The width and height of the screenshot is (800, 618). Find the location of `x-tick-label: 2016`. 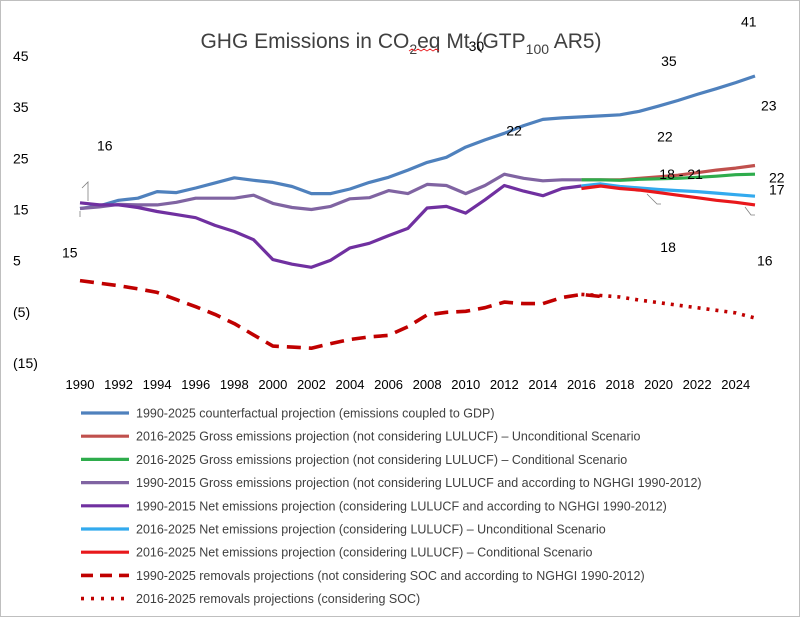

x-tick-label: 2016 is located at coordinates (581, 384).